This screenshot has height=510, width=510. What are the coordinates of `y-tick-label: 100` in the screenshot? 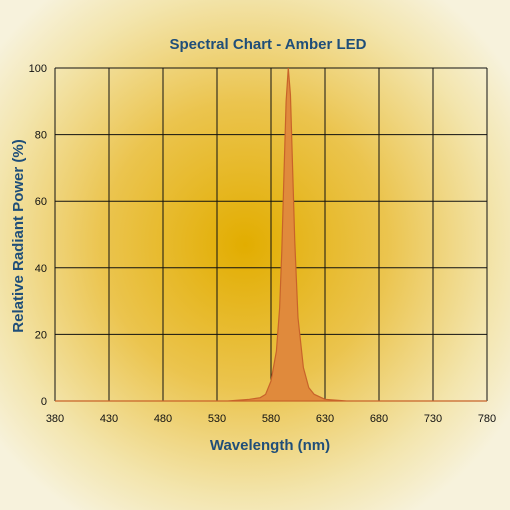 It's located at (38, 69).